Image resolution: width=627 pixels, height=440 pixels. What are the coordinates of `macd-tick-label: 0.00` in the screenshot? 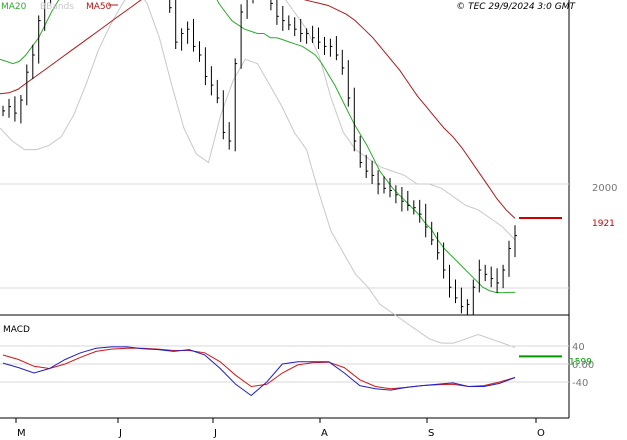 It's located at (583, 365).